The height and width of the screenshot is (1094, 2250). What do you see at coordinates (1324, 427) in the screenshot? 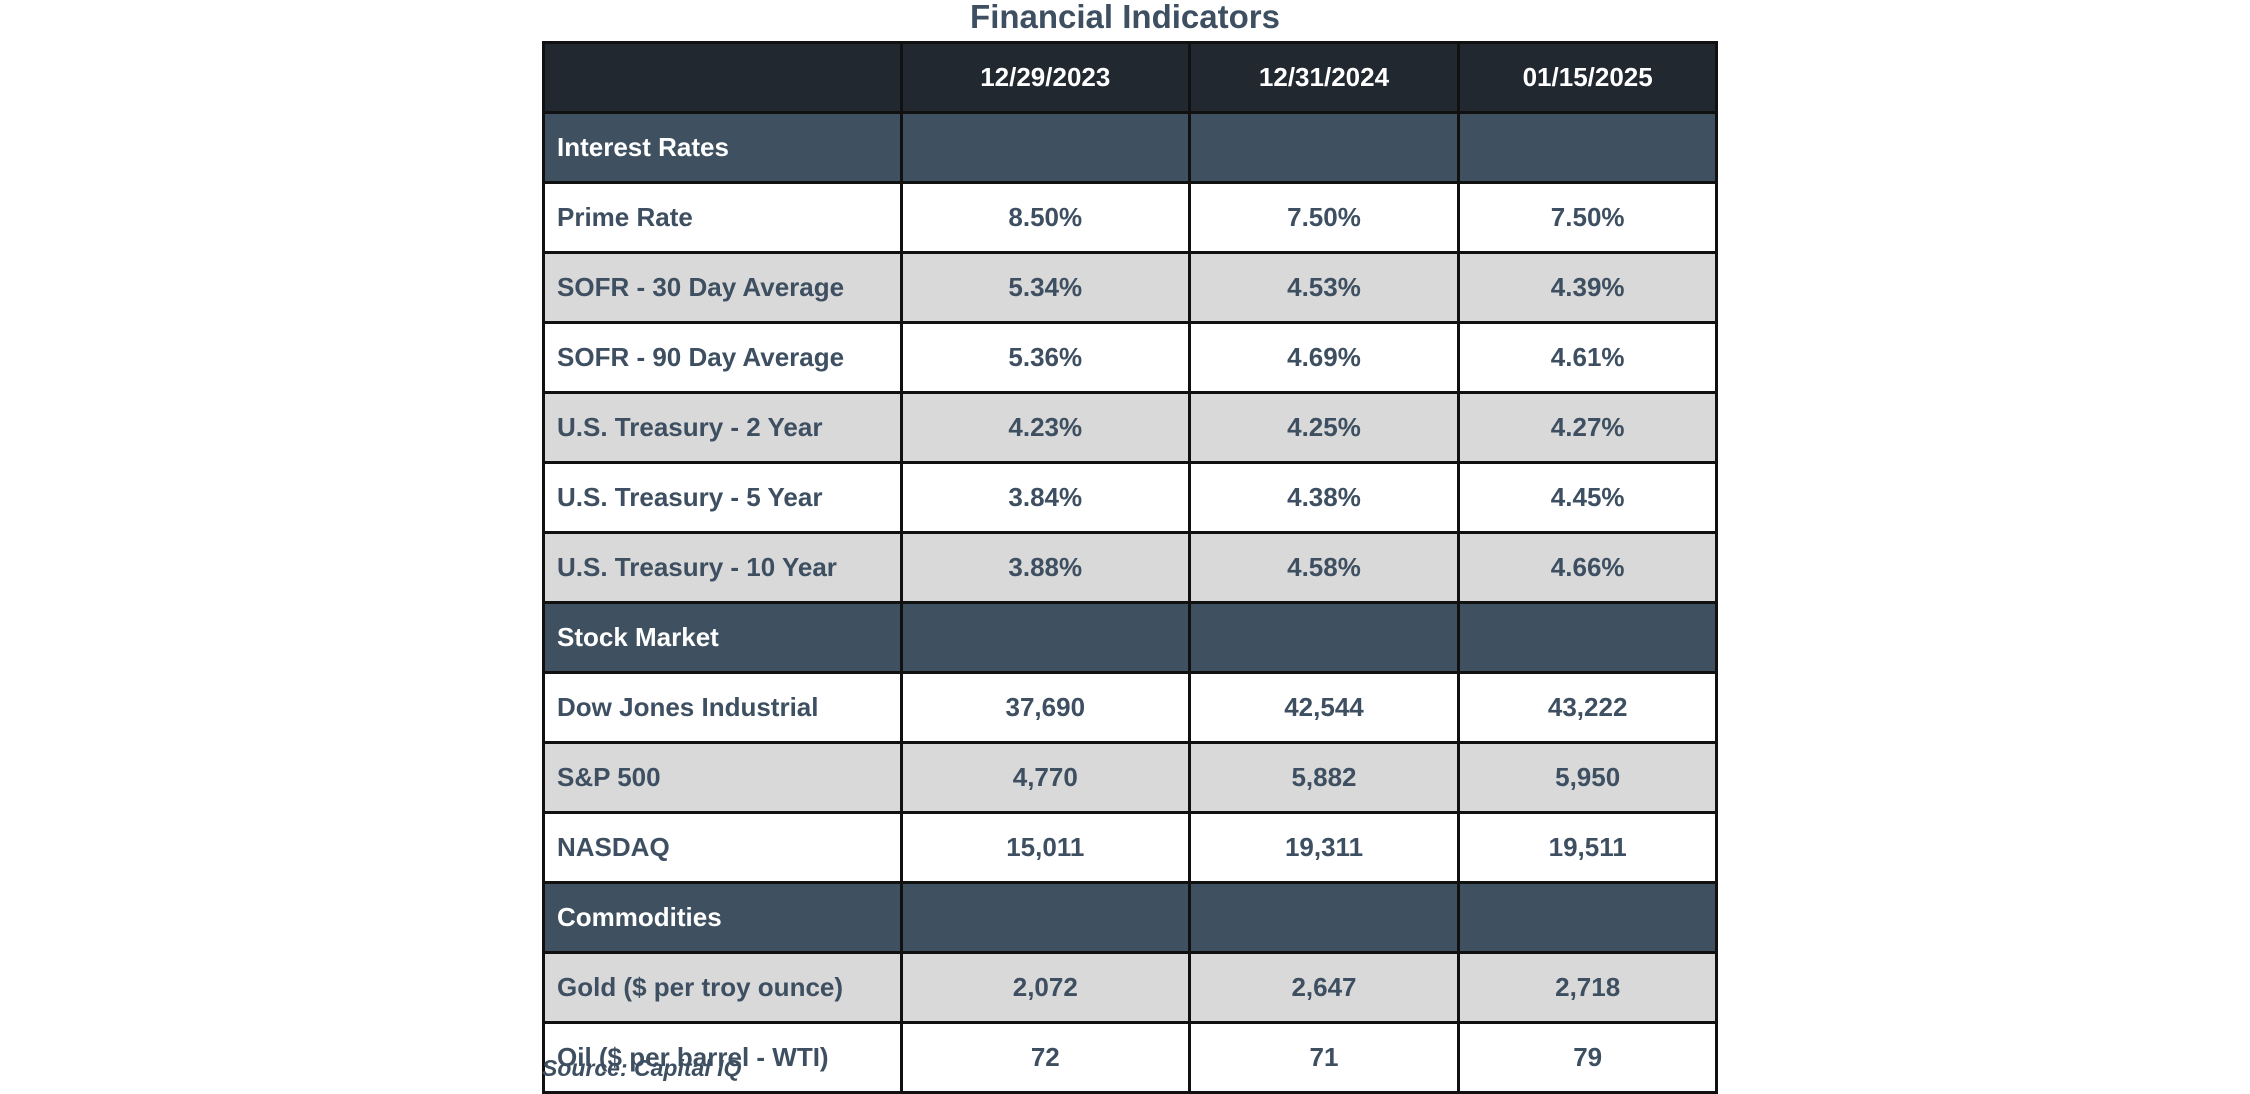
I see `value-cell: 4.25%` at bounding box center [1324, 427].